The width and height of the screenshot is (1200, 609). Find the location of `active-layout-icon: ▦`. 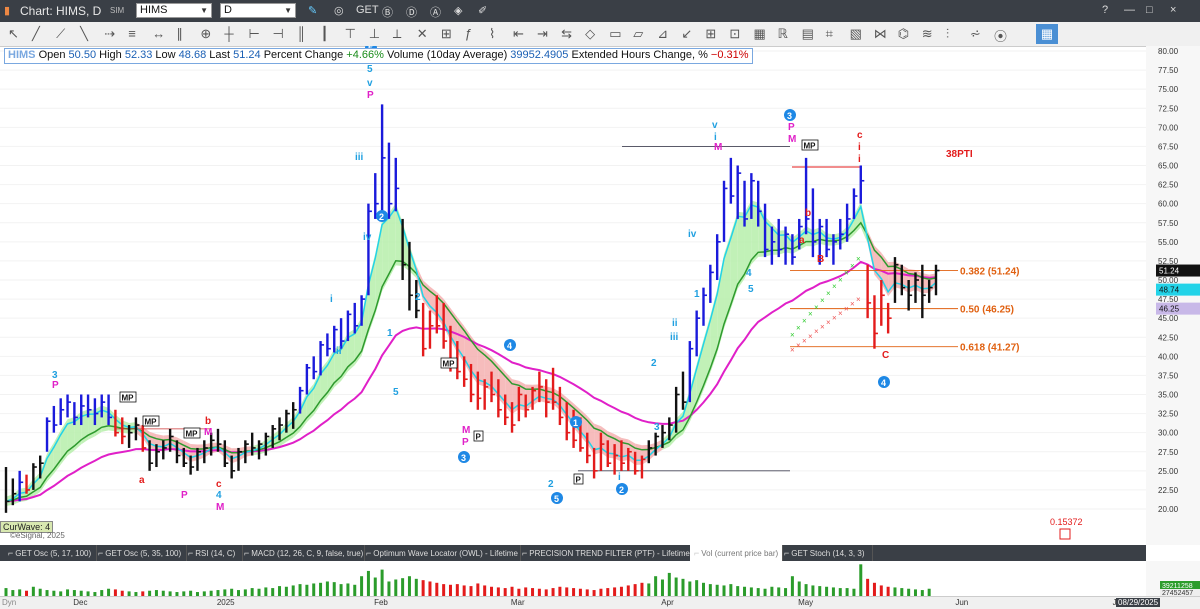

active-layout-icon: ▦ is located at coordinates (1047, 34).